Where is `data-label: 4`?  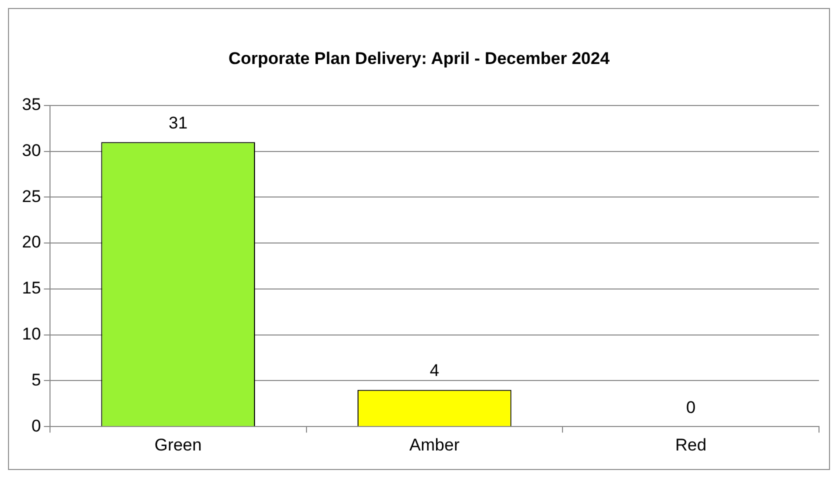
data-label: 4 is located at coordinates (435, 370).